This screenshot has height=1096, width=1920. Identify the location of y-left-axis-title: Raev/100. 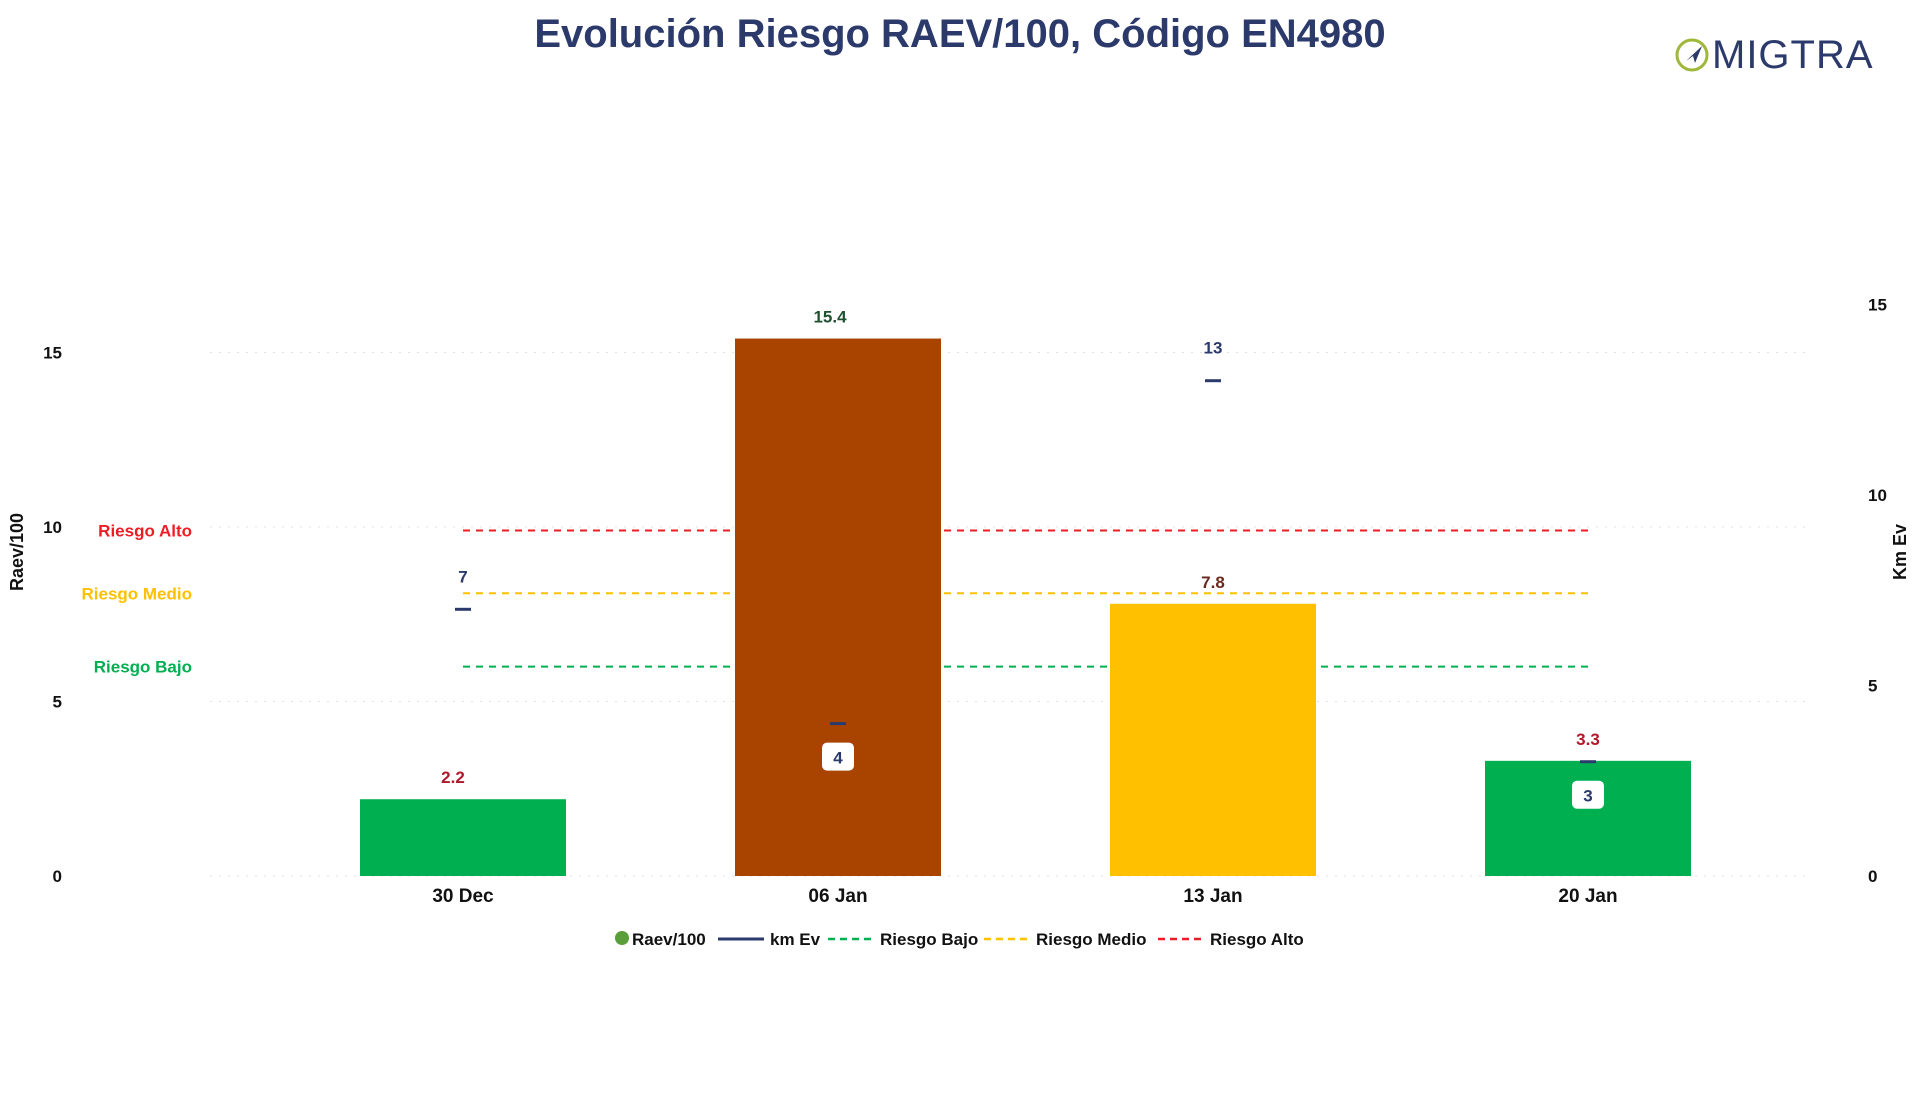
(17, 552).